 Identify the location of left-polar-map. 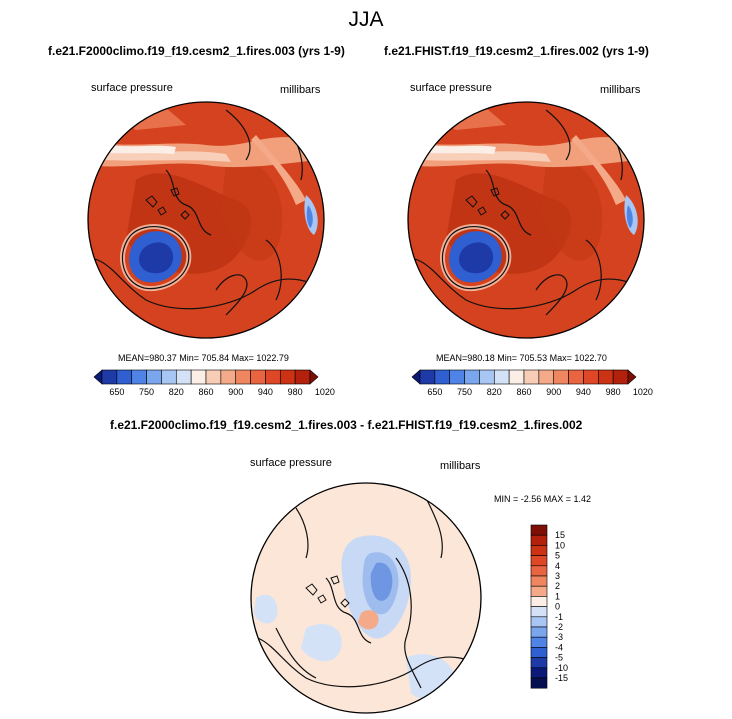
(206, 220).